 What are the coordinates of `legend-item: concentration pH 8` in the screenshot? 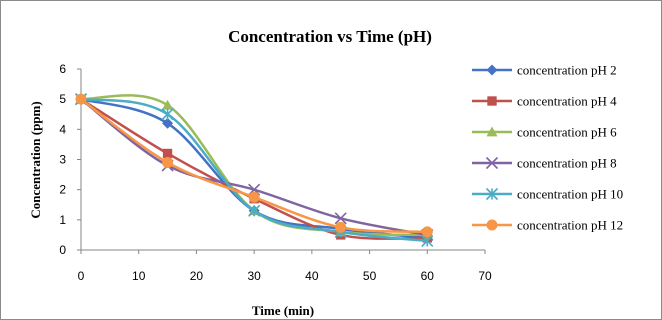 It's located at (544, 163).